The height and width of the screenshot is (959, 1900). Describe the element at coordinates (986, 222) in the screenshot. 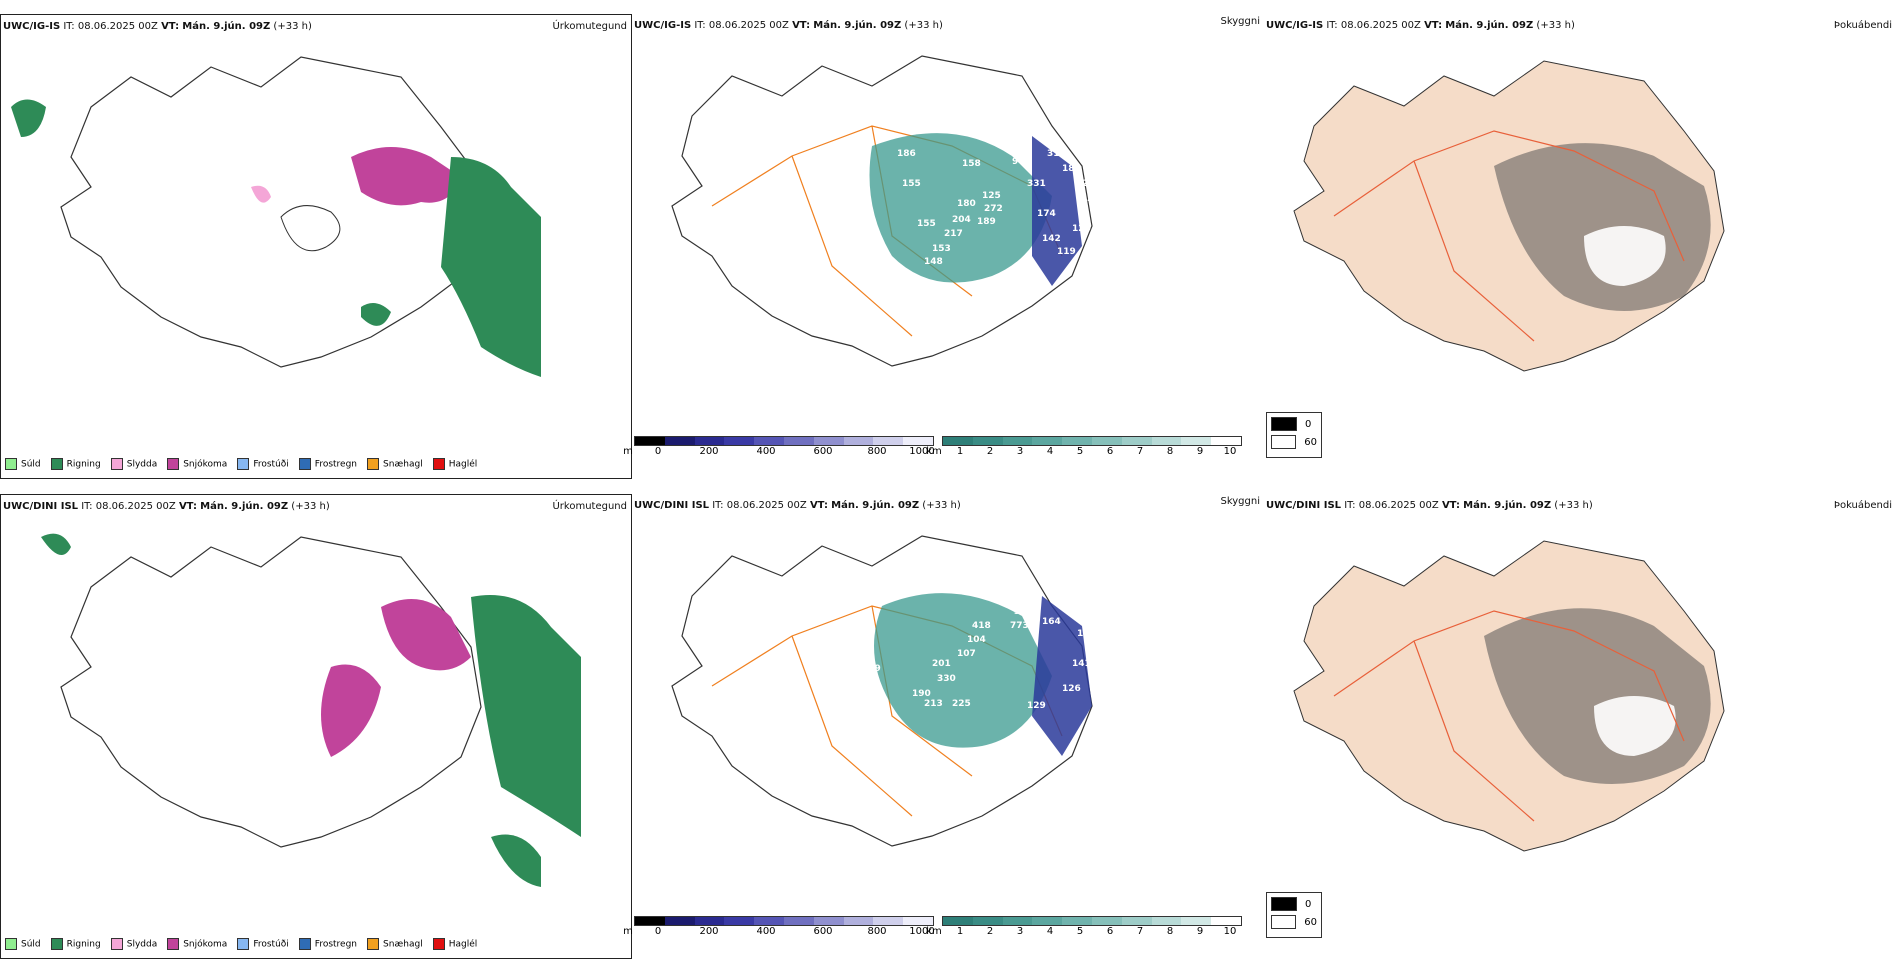

I see `svg-text: 189` at that location.